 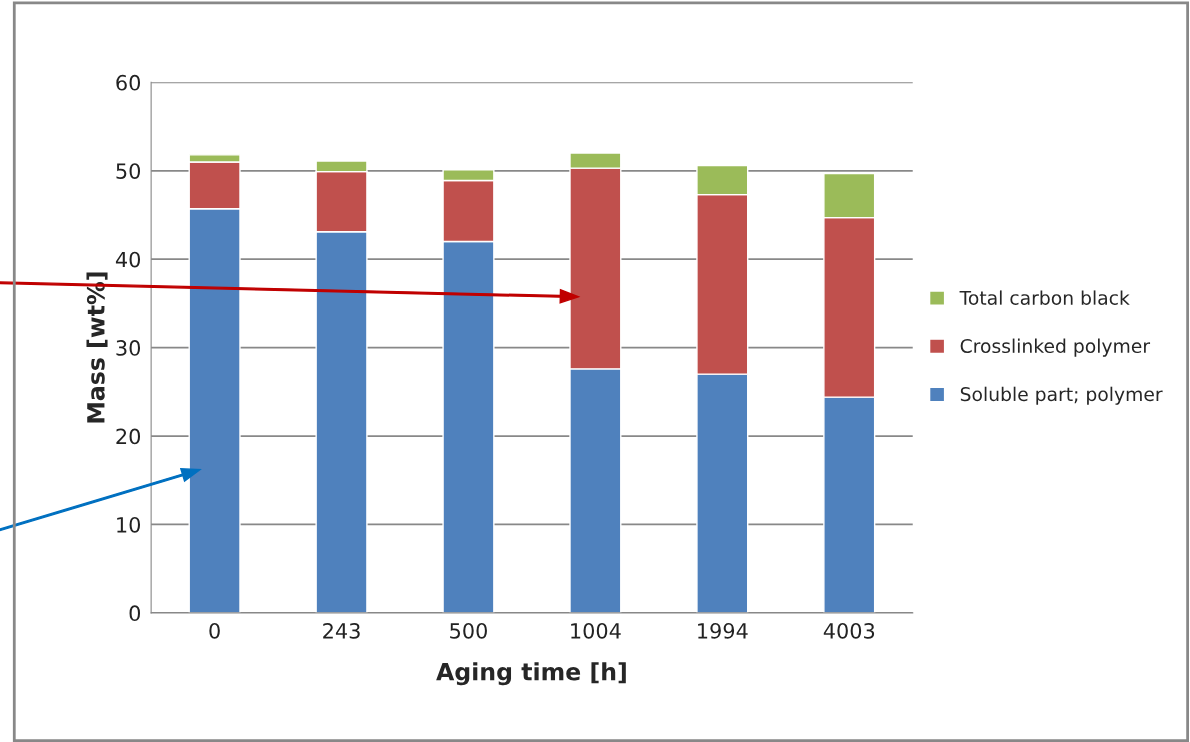 What do you see at coordinates (1044, 297) in the screenshot?
I see `legend-label: Total carbon black` at bounding box center [1044, 297].